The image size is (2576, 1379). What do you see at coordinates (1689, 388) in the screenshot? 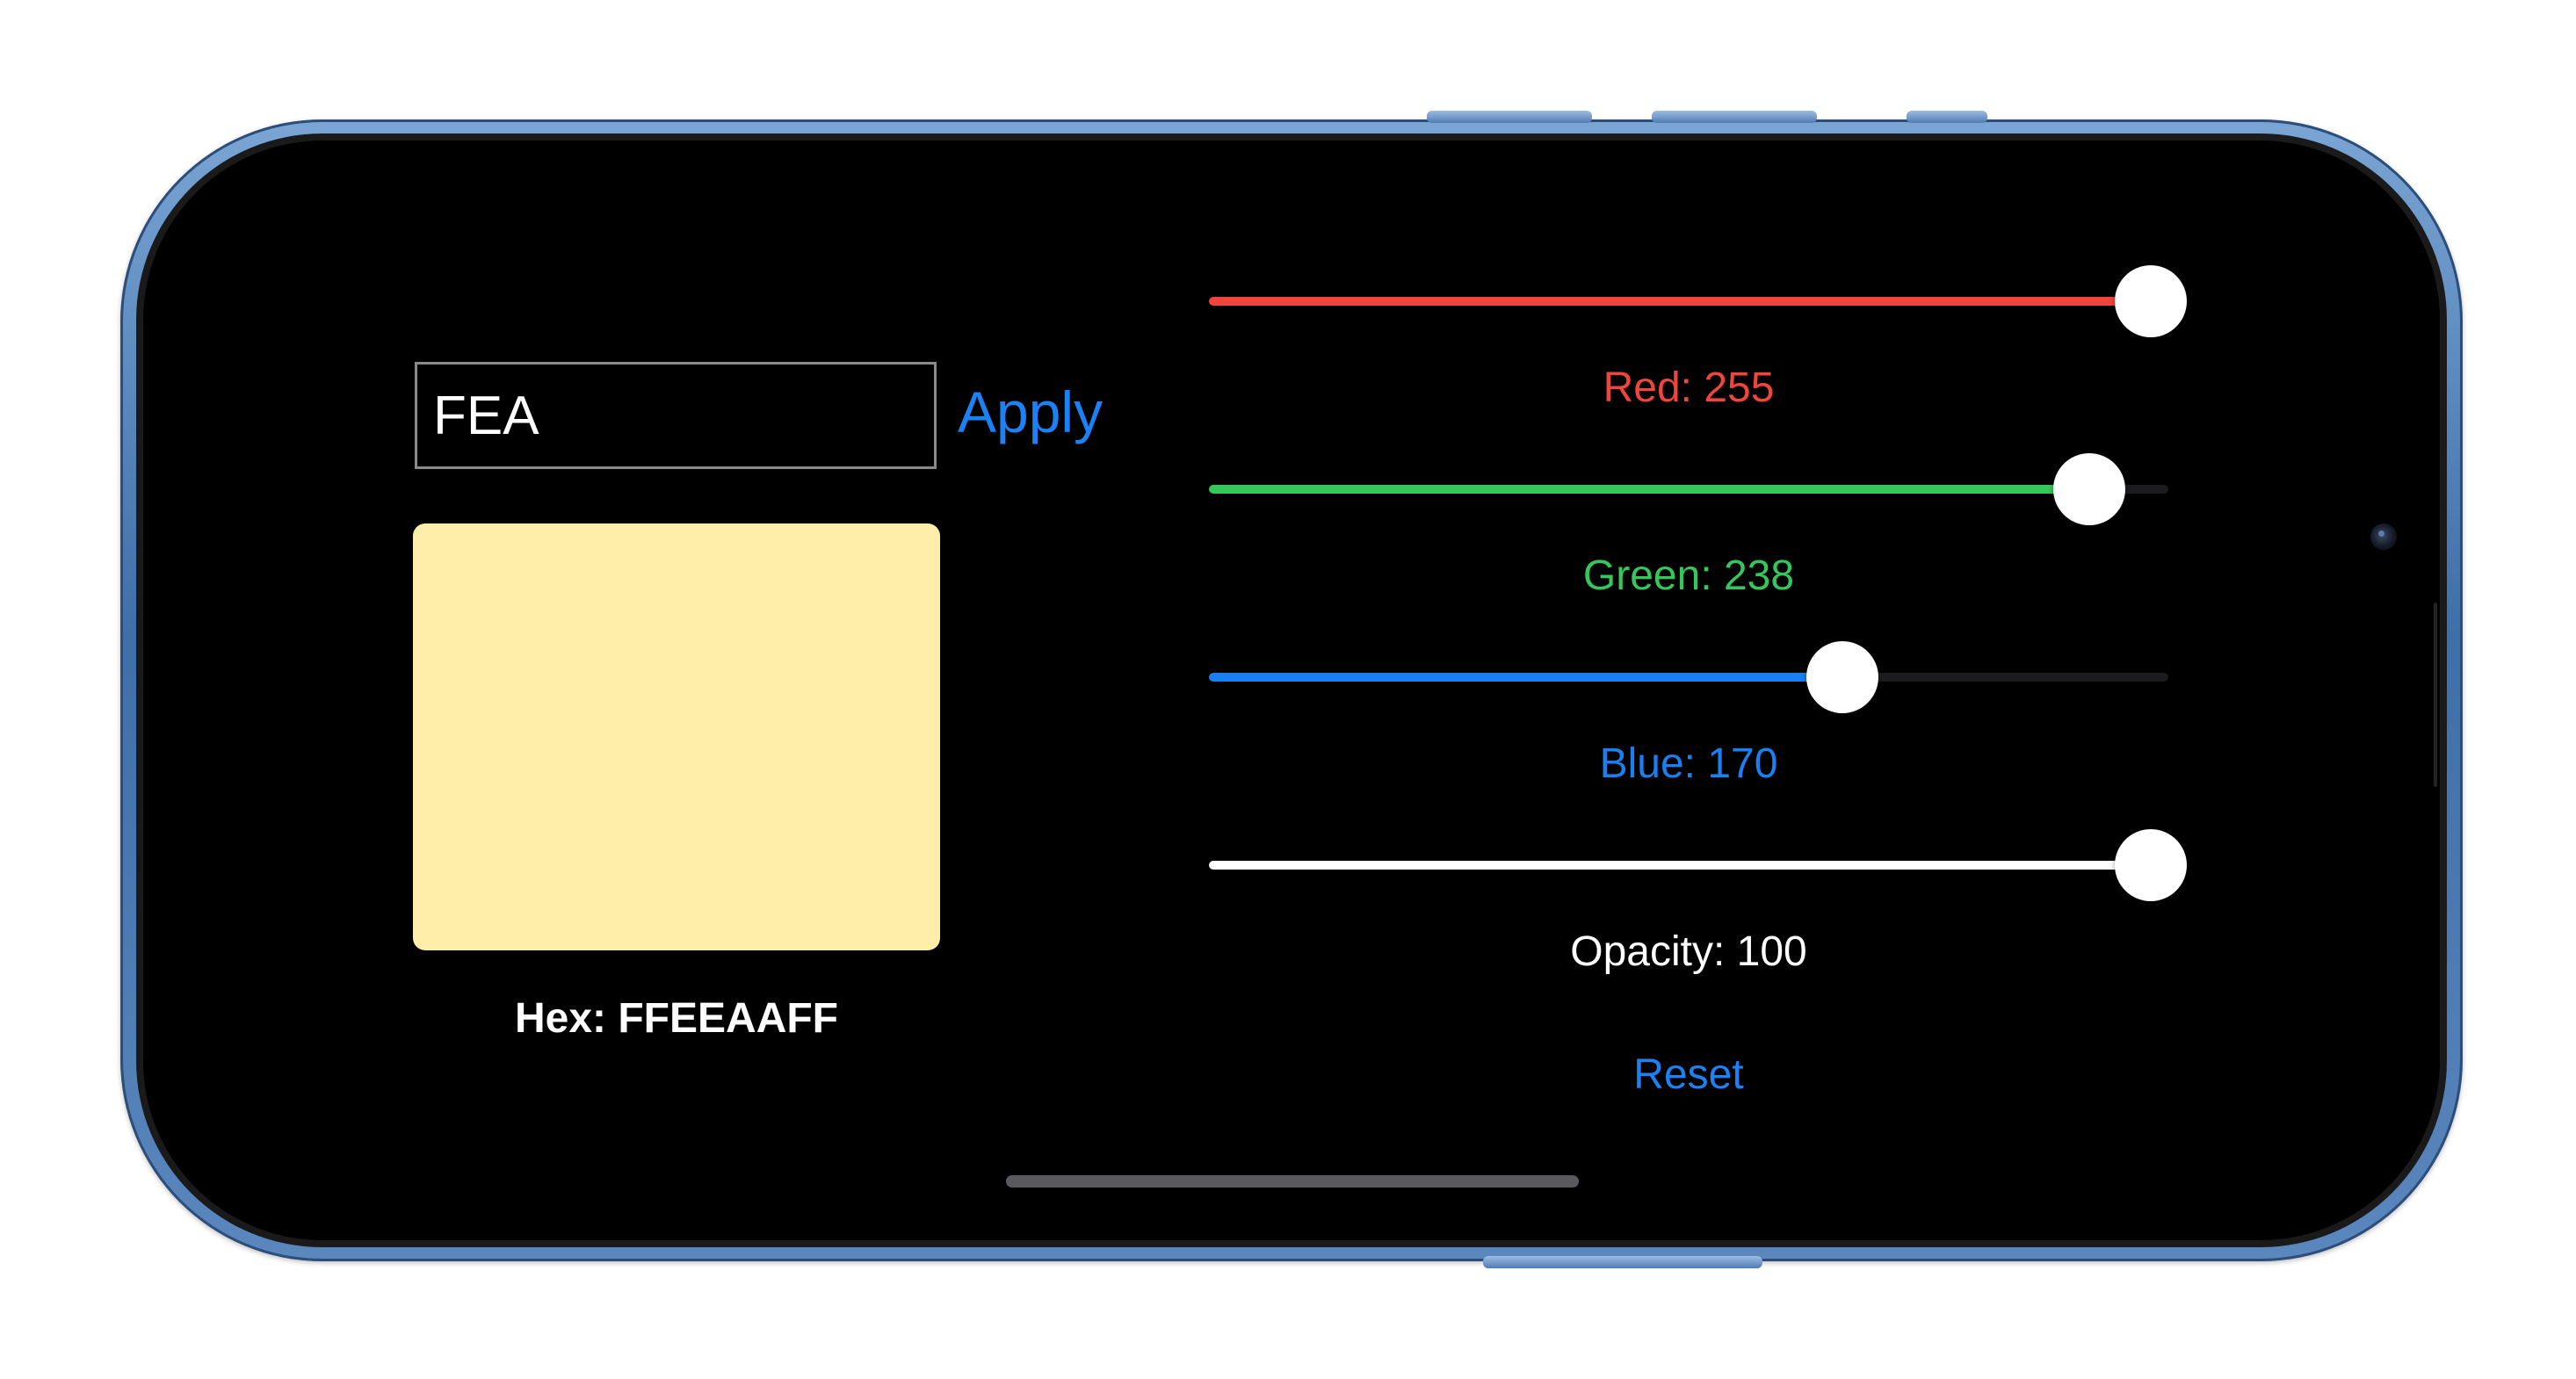
I see `red-value-label: Red: 255` at bounding box center [1689, 388].